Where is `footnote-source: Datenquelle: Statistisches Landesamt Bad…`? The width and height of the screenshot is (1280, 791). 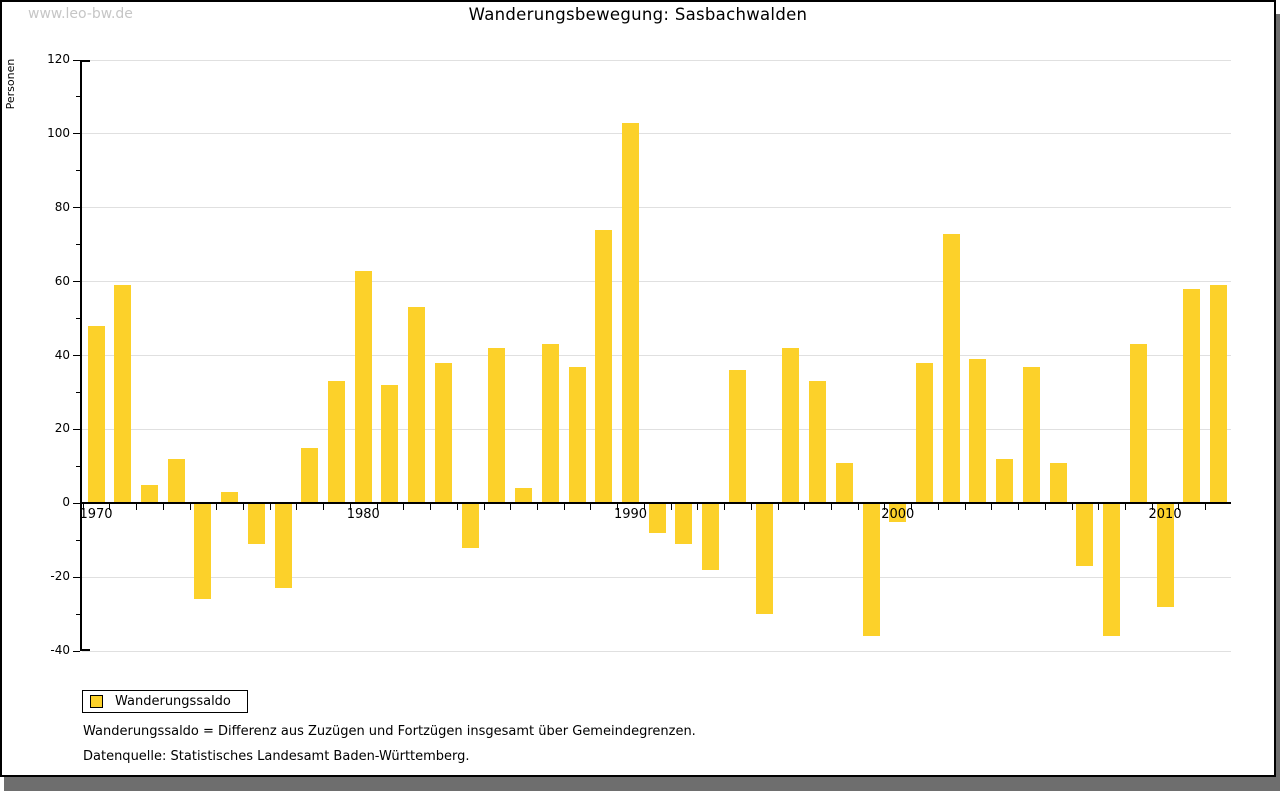 footnote-source: Datenquelle: Statistisches Landesamt Bad… is located at coordinates (276, 756).